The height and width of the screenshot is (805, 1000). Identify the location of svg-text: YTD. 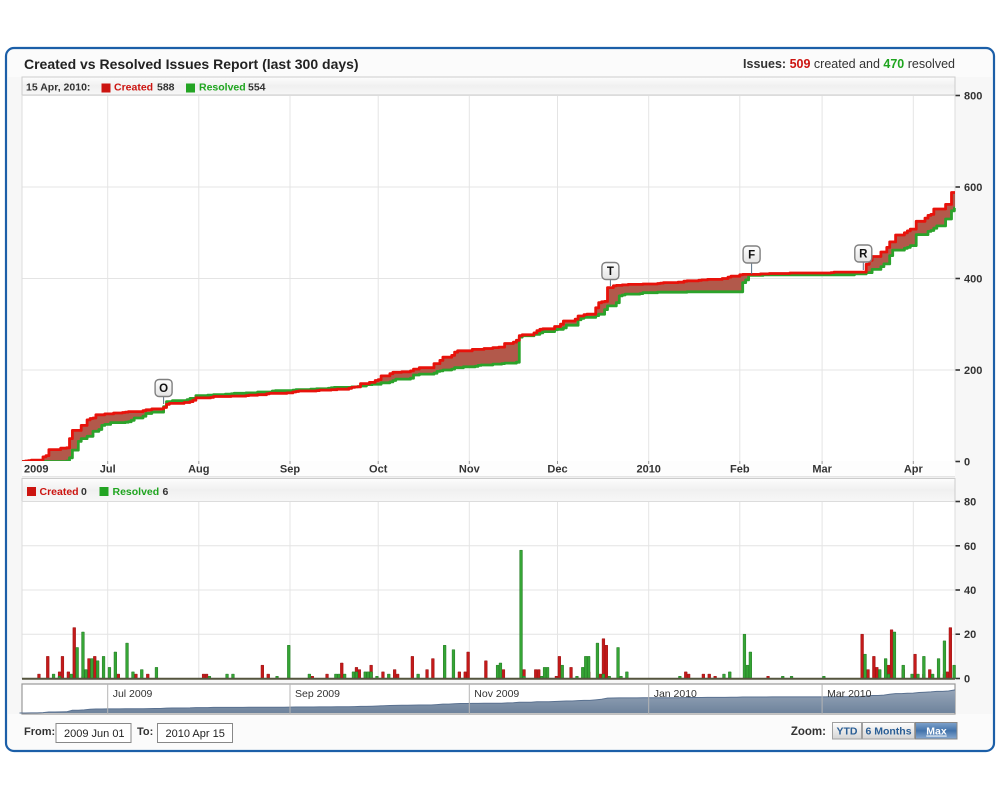
(847, 732).